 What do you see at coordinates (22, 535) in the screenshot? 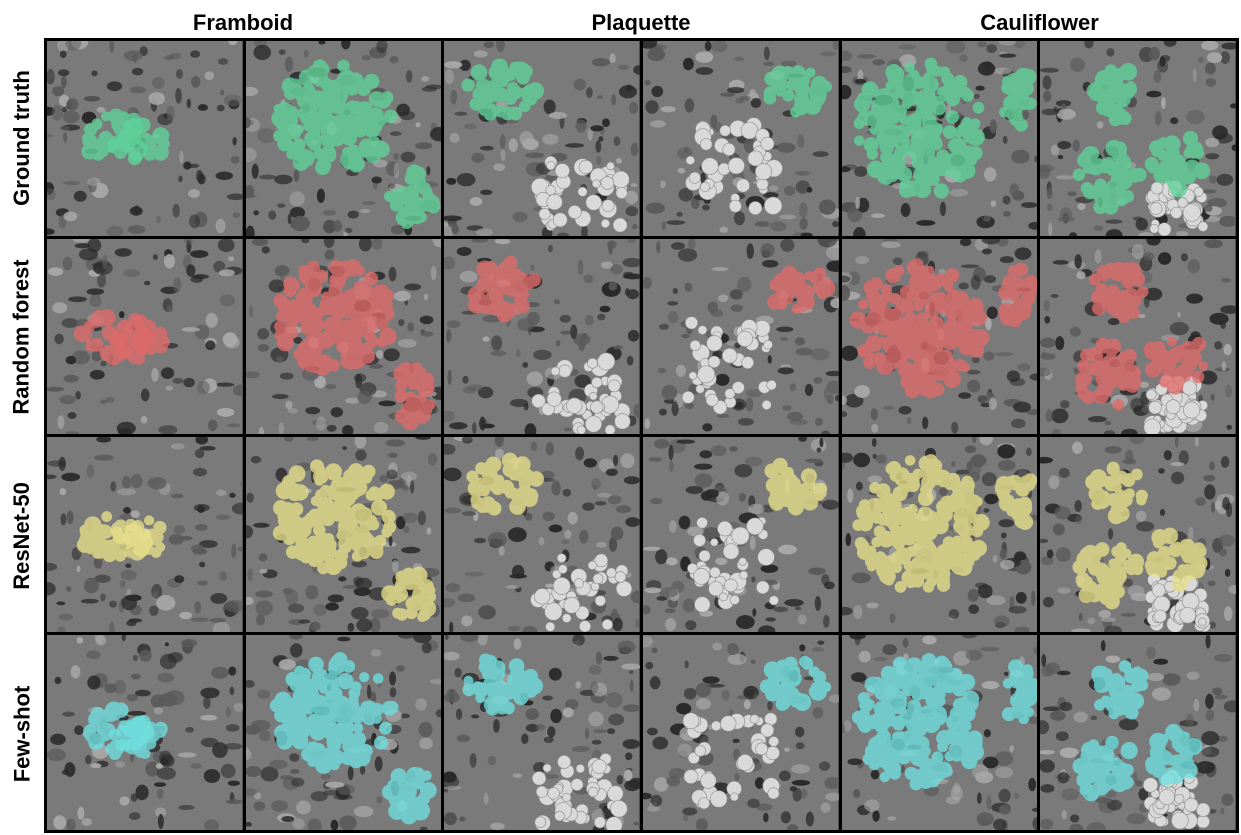
I see `row-label-resnet-50: ResNet-50` at bounding box center [22, 535].